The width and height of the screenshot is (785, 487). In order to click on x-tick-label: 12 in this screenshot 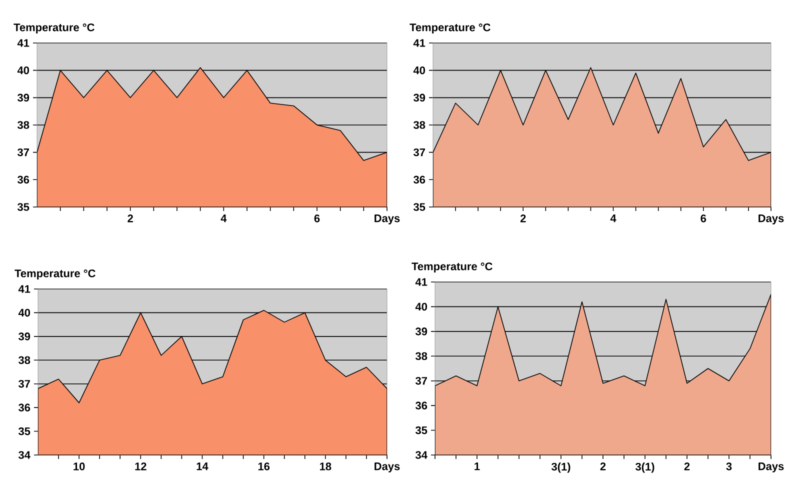, I will do `click(140, 466)`.